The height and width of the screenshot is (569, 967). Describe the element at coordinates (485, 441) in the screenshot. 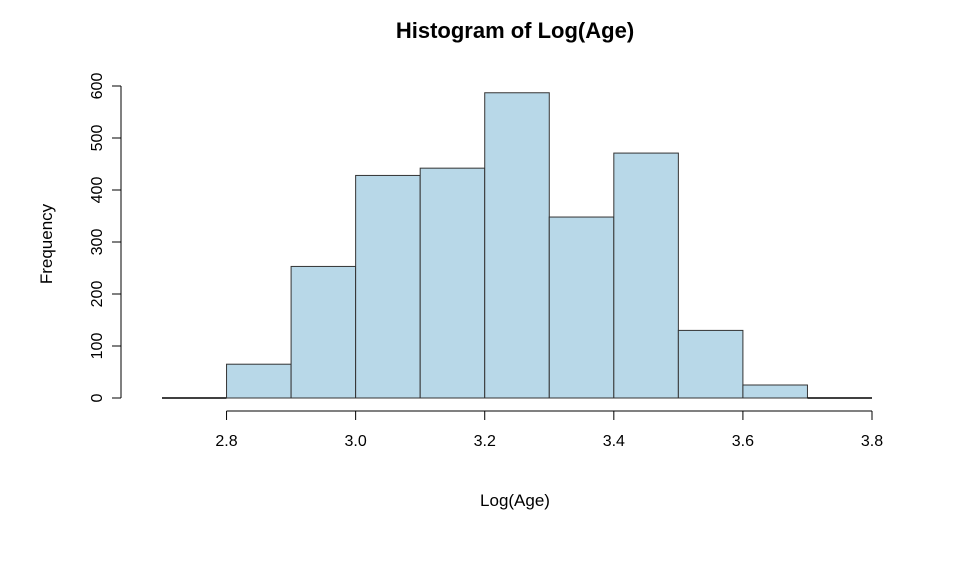

I see `x-tick-label: 3.2` at that location.